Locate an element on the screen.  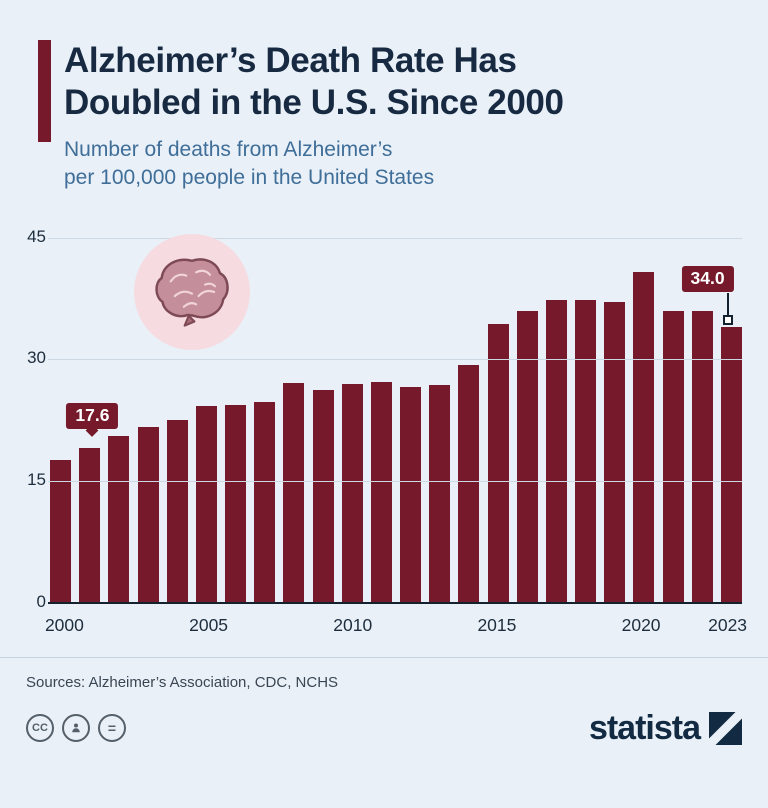
bar-2005 is located at coordinates (206, 504).